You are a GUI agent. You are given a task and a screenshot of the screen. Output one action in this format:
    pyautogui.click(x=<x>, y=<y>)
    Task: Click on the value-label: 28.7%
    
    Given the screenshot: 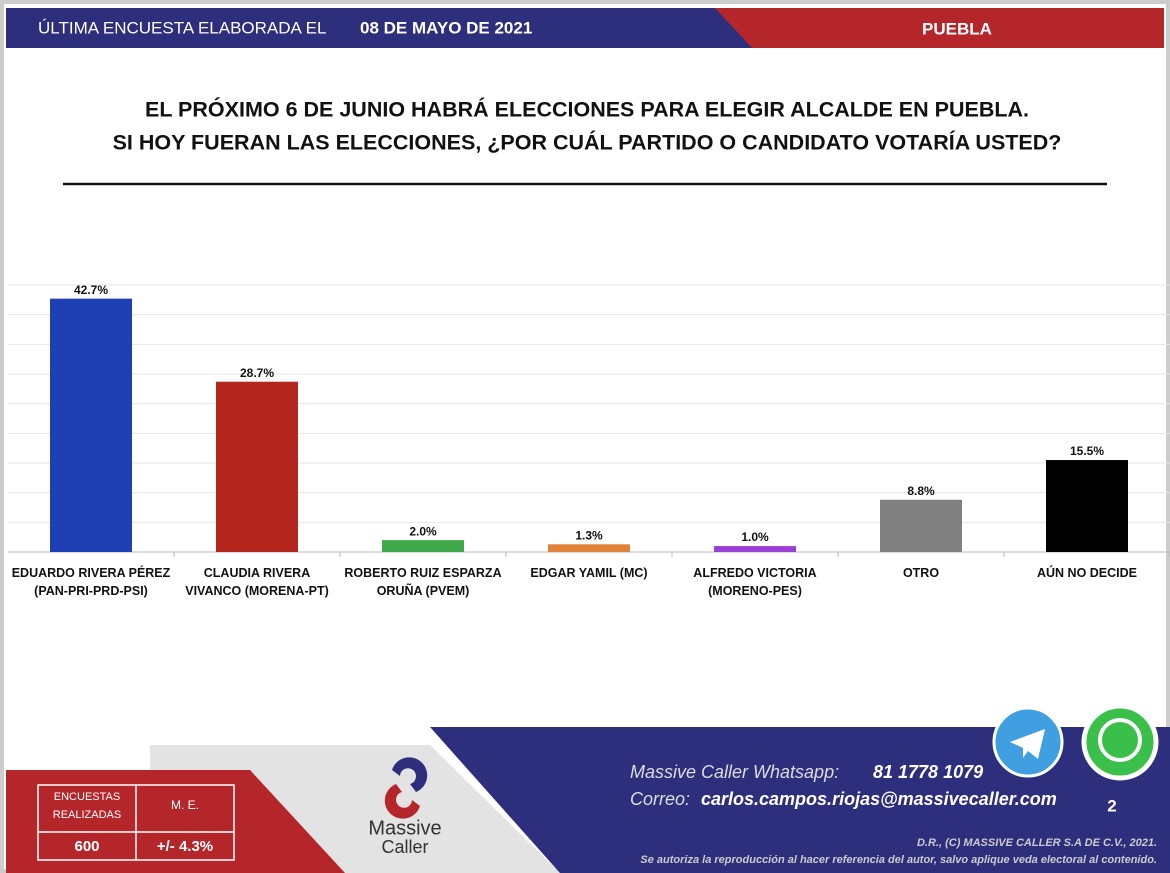 What is the action you would take?
    pyautogui.click(x=257, y=373)
    